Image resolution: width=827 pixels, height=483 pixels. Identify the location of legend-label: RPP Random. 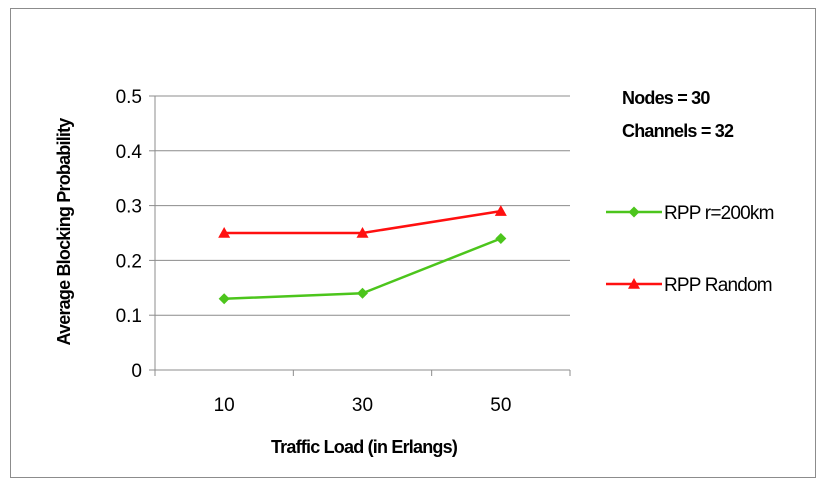
(718, 285).